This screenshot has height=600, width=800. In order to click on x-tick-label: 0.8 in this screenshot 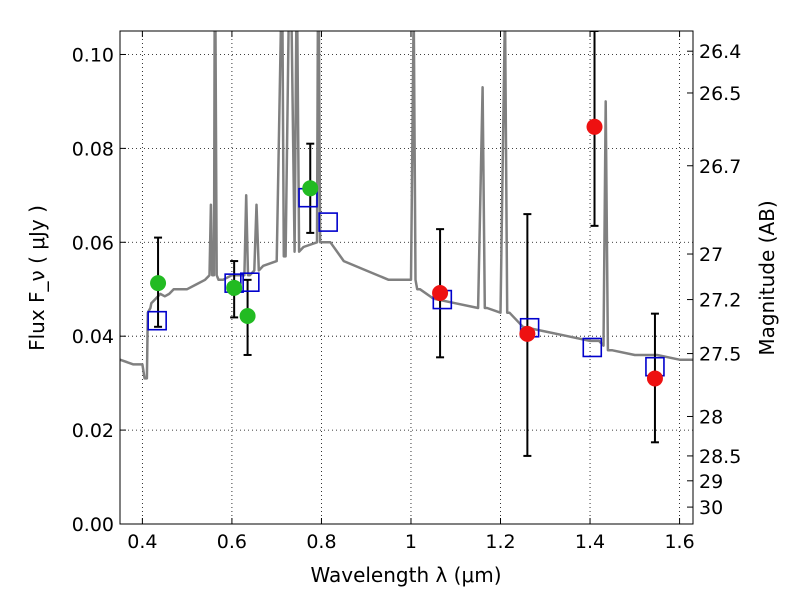, I will do `click(321, 542)`.